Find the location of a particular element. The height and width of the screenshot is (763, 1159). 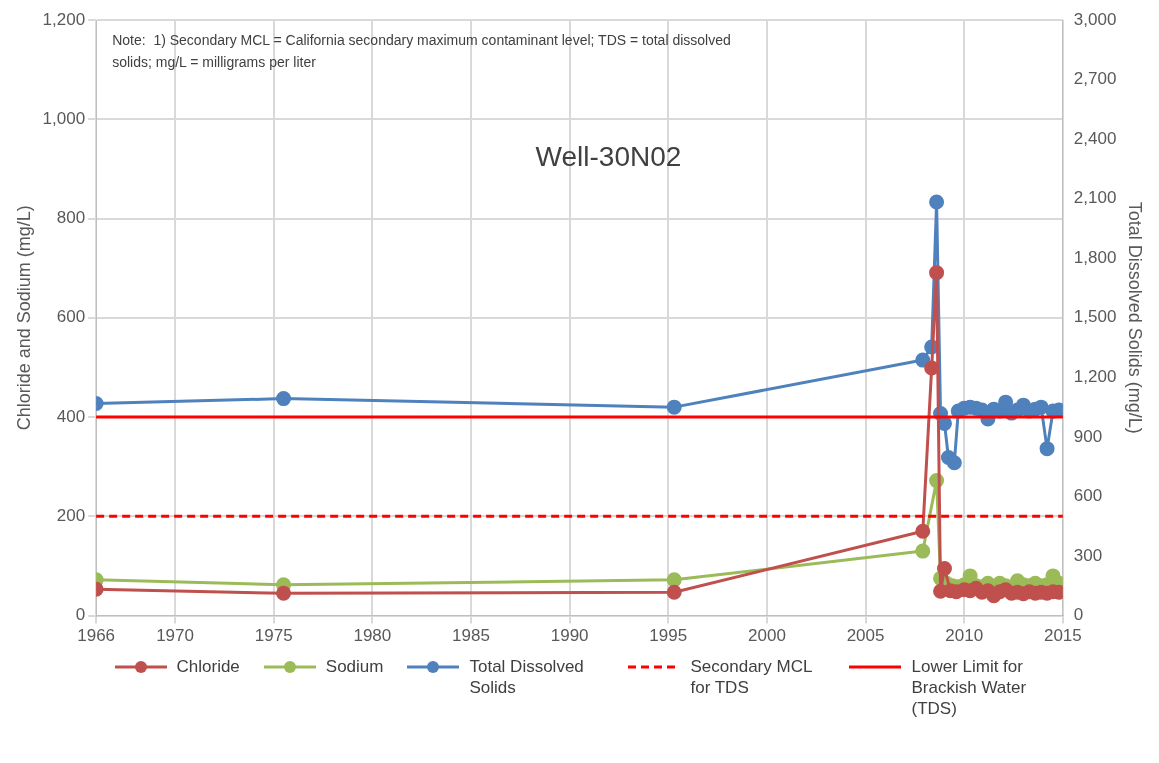

y2-tick-label: 300 is located at coordinates (1088, 555).